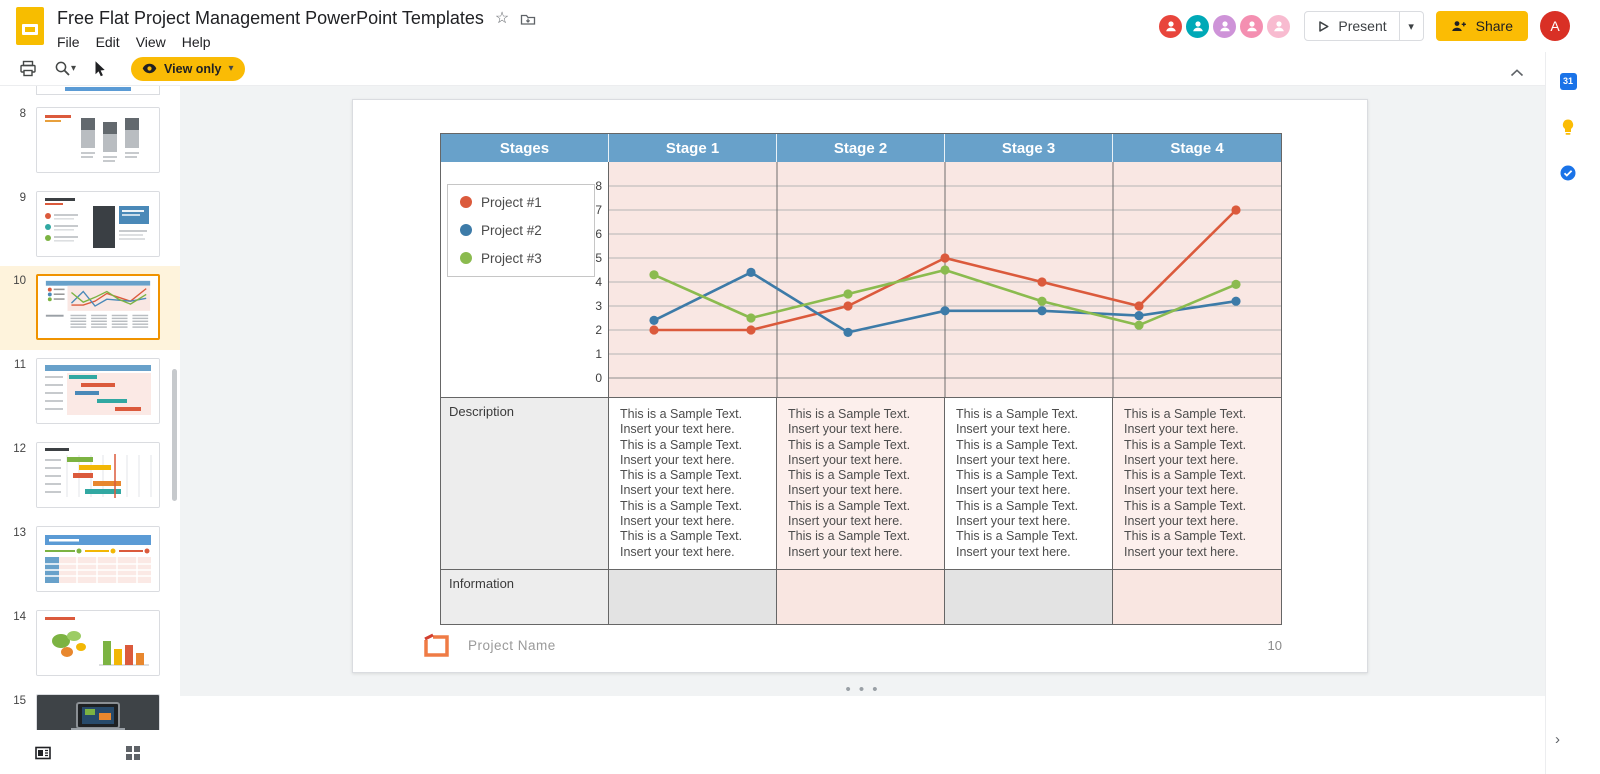 Image resolution: width=1600 pixels, height=774 pixels. I want to click on present-options-dropdown: ▾, so click(1411, 26).